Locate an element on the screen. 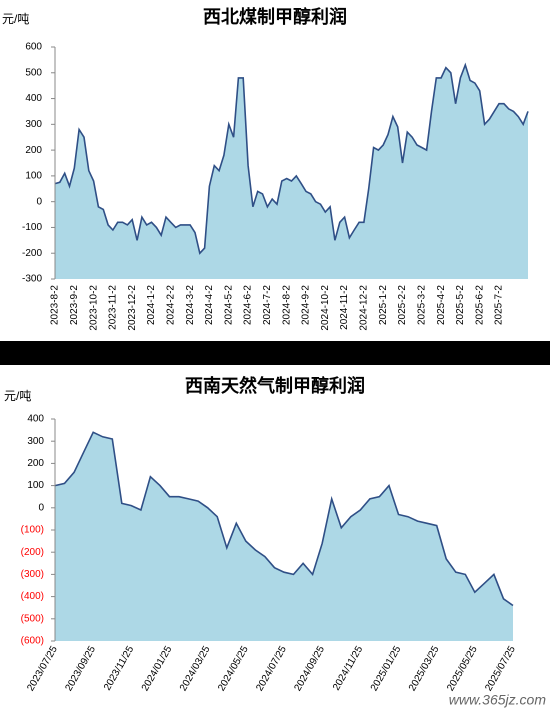  x-tick-label: 2024-5-2 is located at coordinates (228, 305).